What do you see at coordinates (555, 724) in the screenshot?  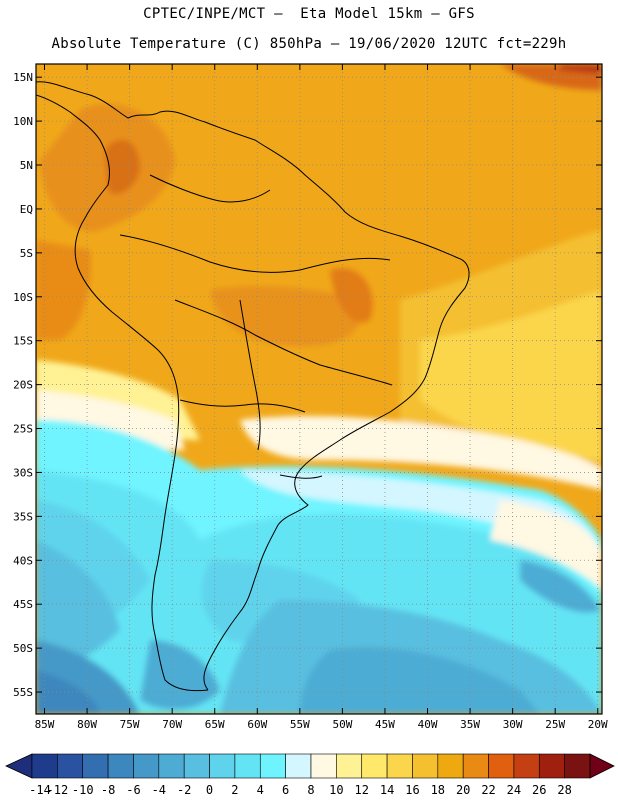 I see `lon-label: 25W` at bounding box center [555, 724].